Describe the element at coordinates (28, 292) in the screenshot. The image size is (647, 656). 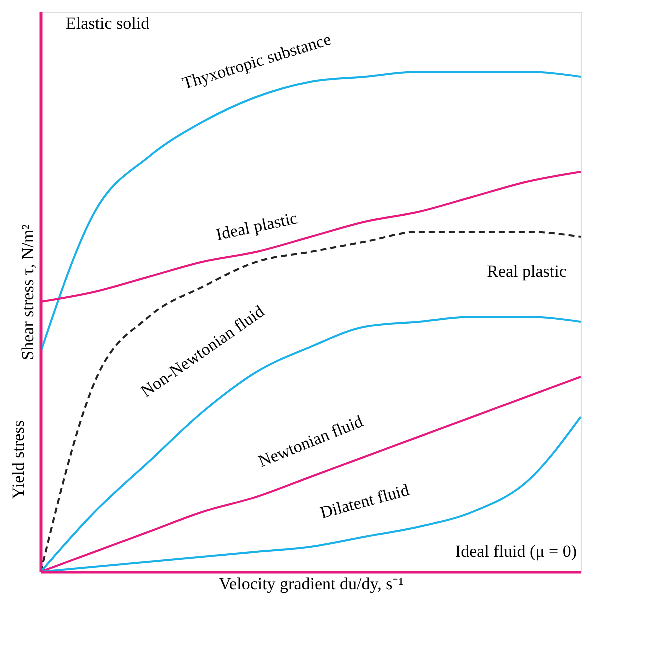
I see `y-axis-title: Shear stress τ, N/m²` at that location.